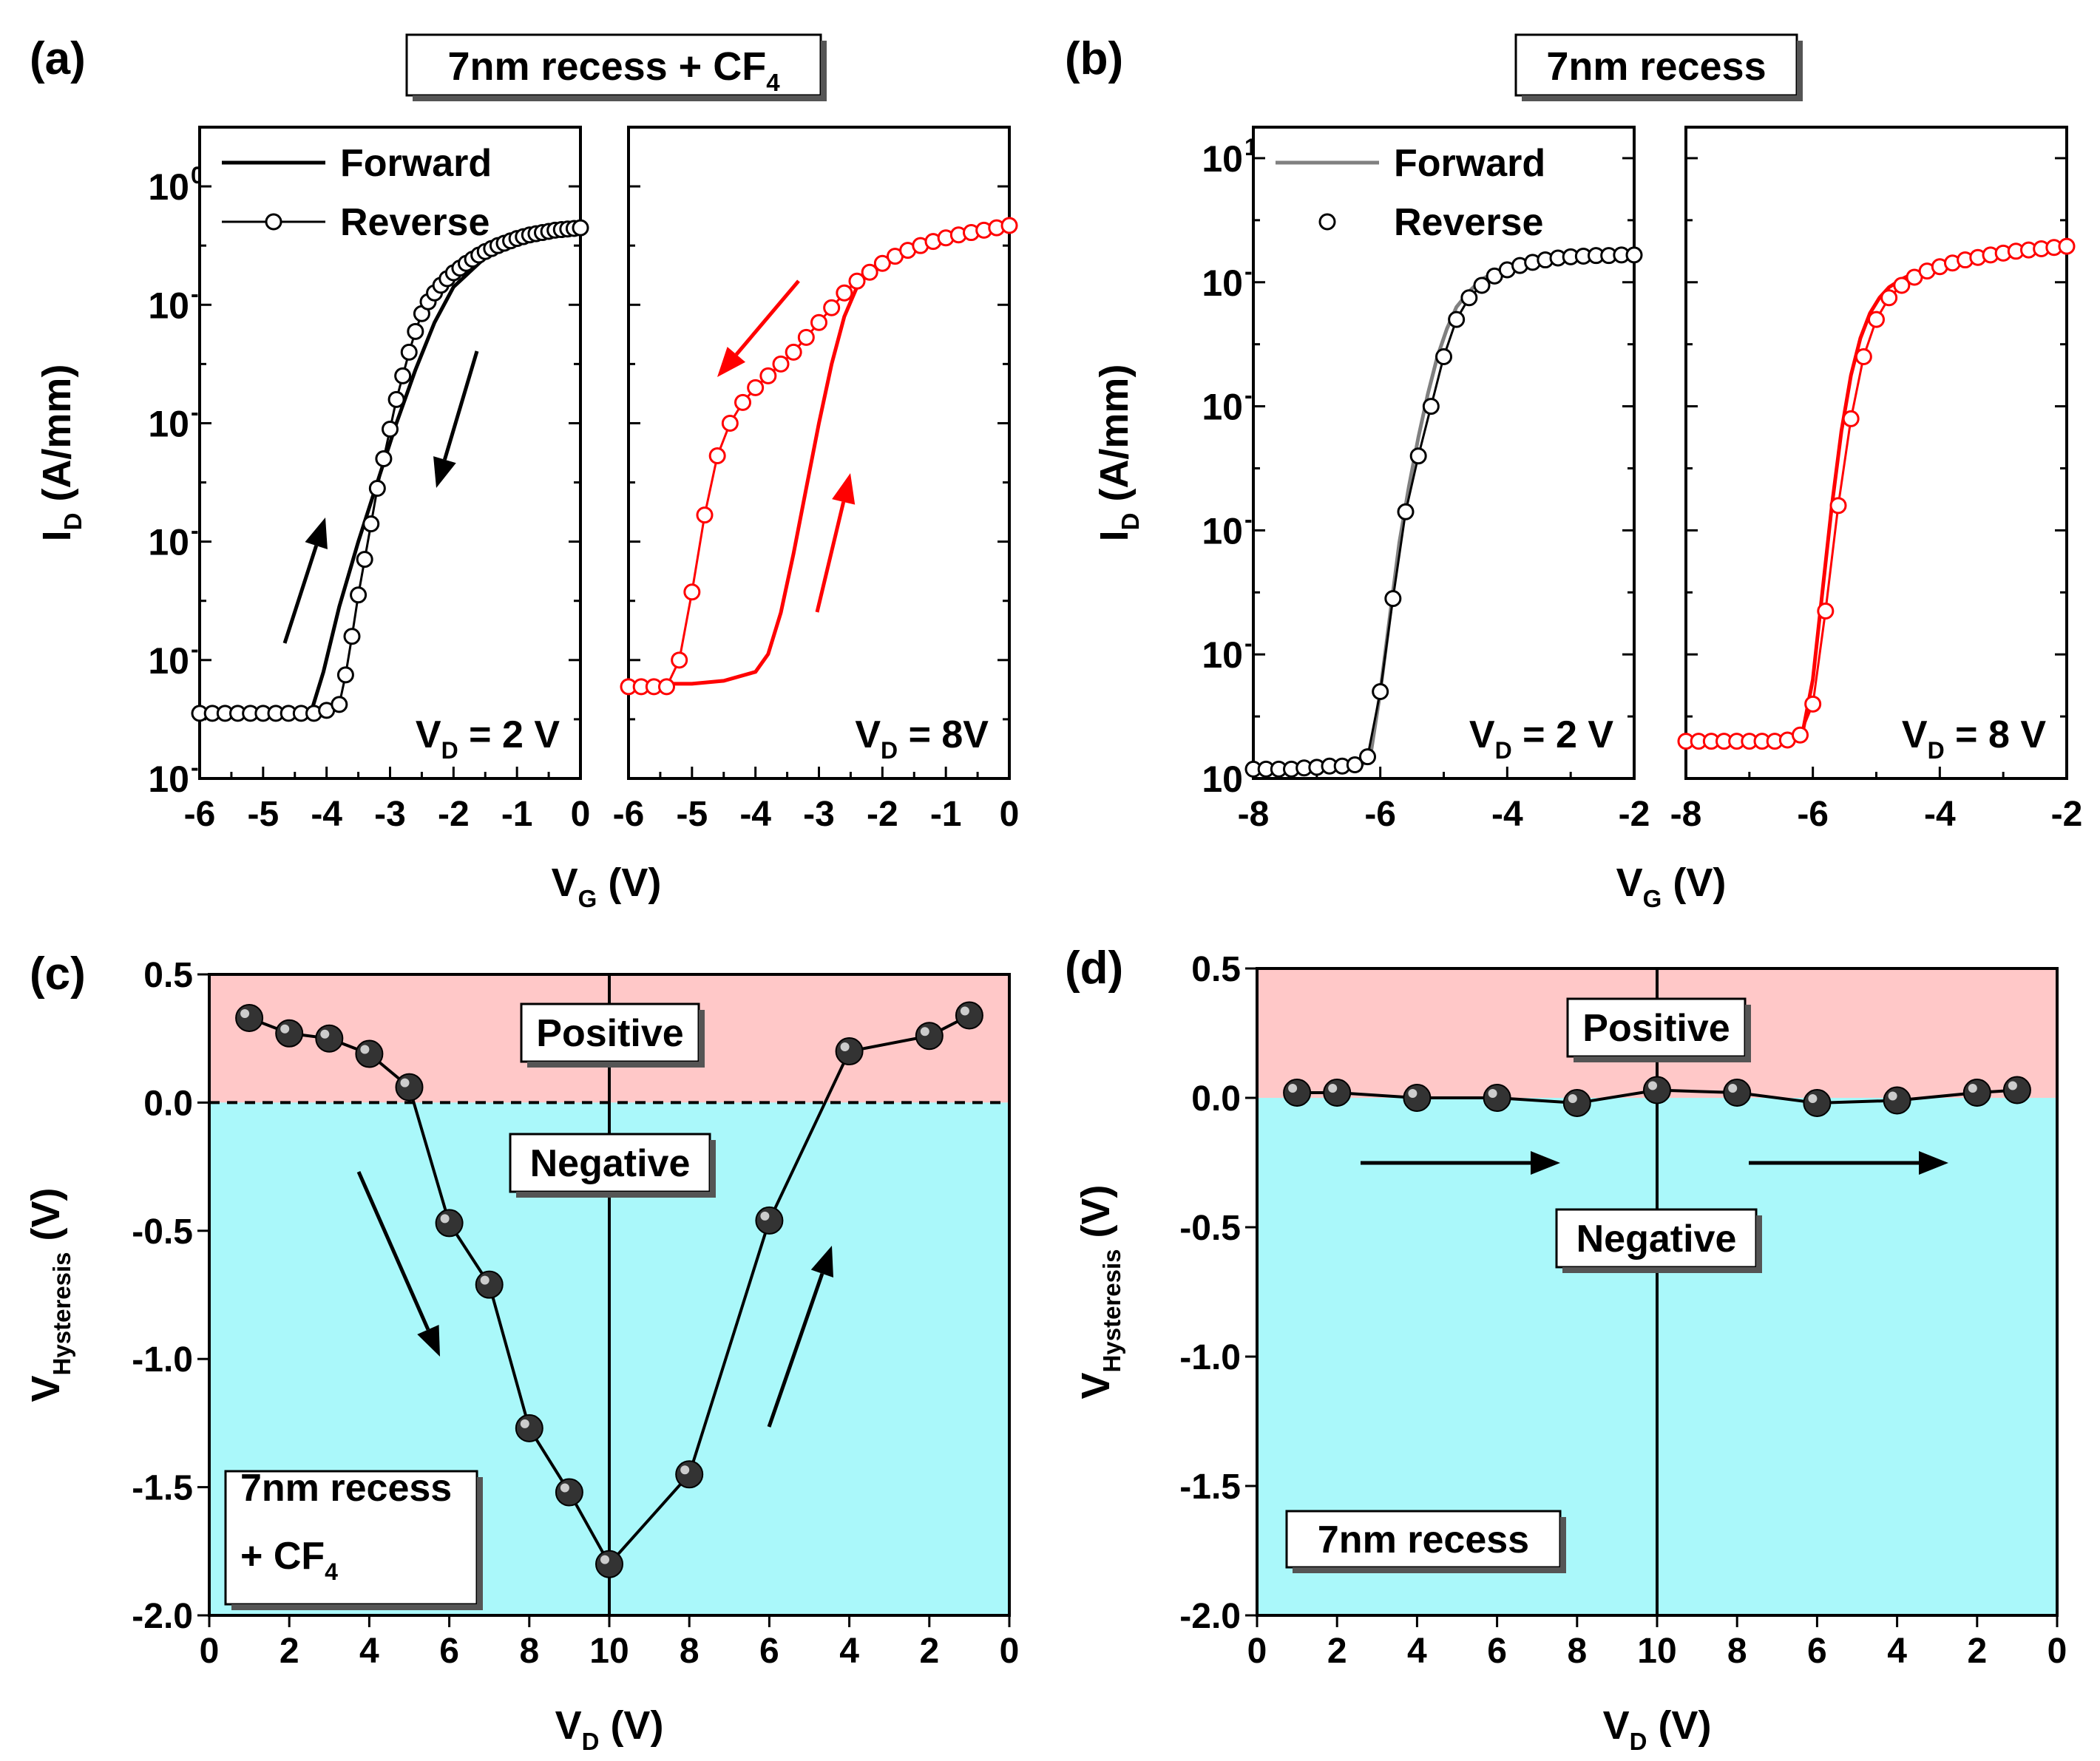 This screenshot has height=1761, width=2100. What do you see at coordinates (1010, 1651) in the screenshot?
I see `x-tick-label-c: 0` at bounding box center [1010, 1651].